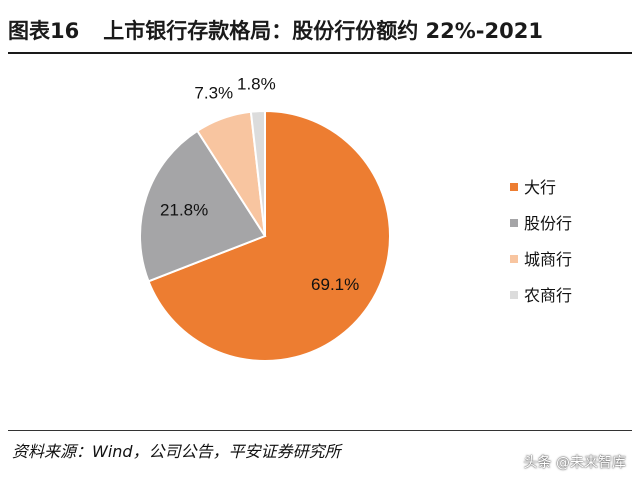 The image size is (640, 480). I want to click on data-label-gufen-hang: 21.8%, so click(184, 210).